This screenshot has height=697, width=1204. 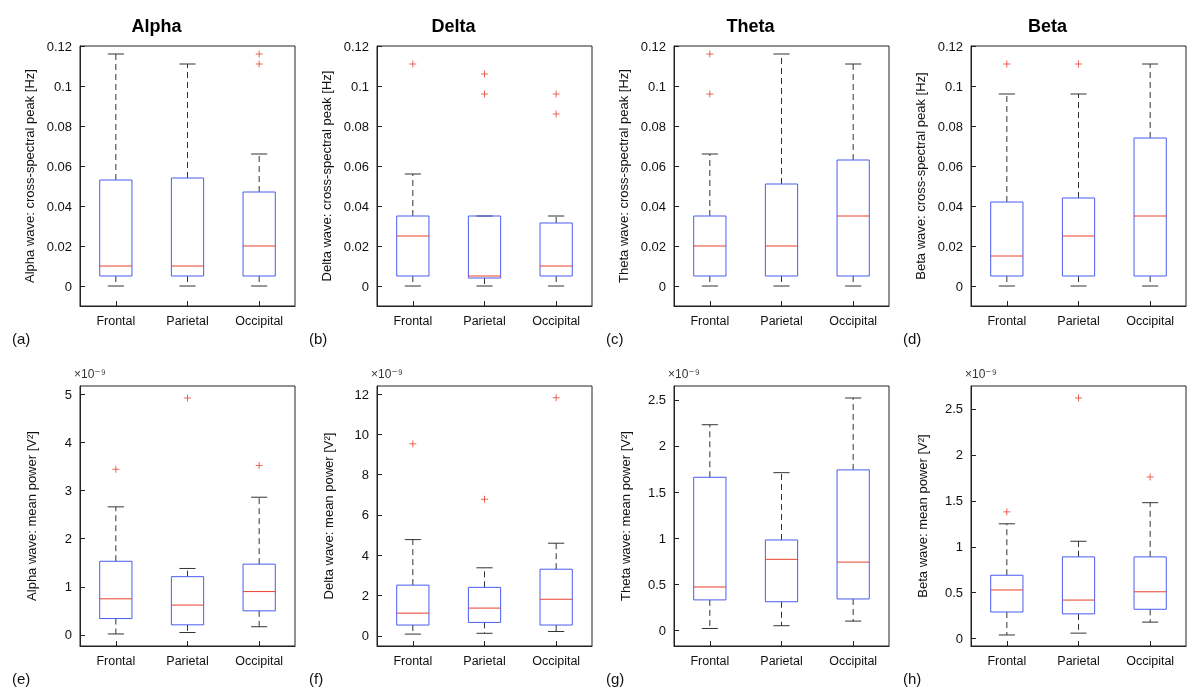 What do you see at coordinates (318, 338) in the screenshot?
I see `text: (b)` at bounding box center [318, 338].